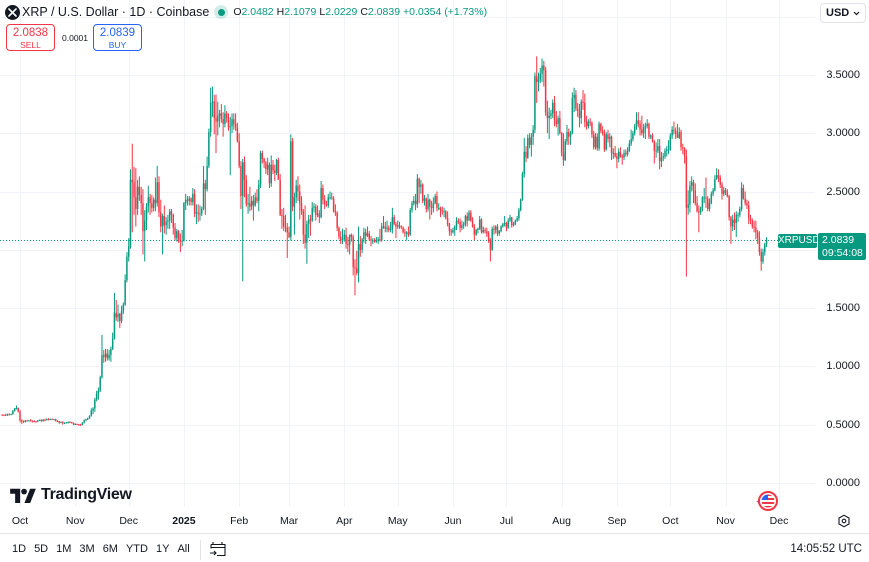 Image resolution: width=869 pixels, height=562 pixels. I want to click on buy-label: BUY, so click(117, 45).